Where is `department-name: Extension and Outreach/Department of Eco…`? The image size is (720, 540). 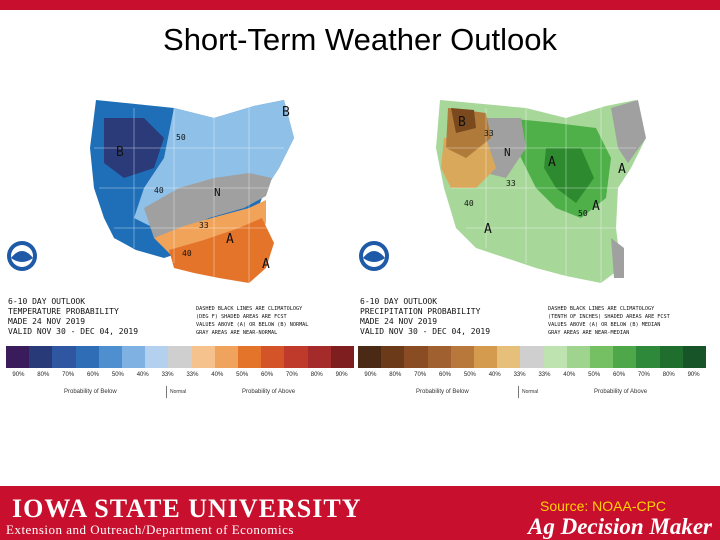
department-name: Extension and Outreach/Department of Eco… is located at coordinates (150, 529).